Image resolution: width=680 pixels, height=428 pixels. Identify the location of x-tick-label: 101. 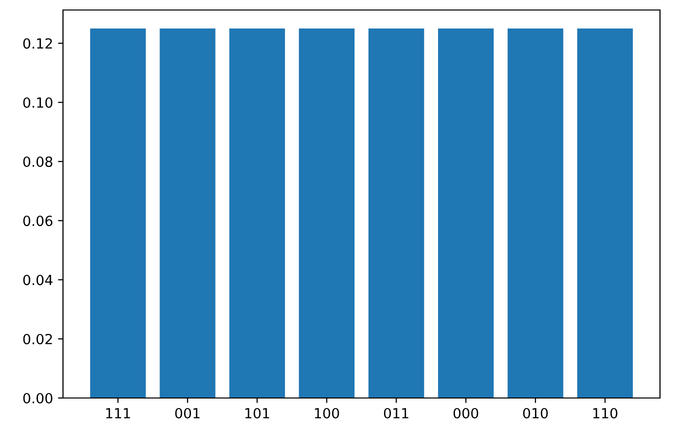
(257, 413).